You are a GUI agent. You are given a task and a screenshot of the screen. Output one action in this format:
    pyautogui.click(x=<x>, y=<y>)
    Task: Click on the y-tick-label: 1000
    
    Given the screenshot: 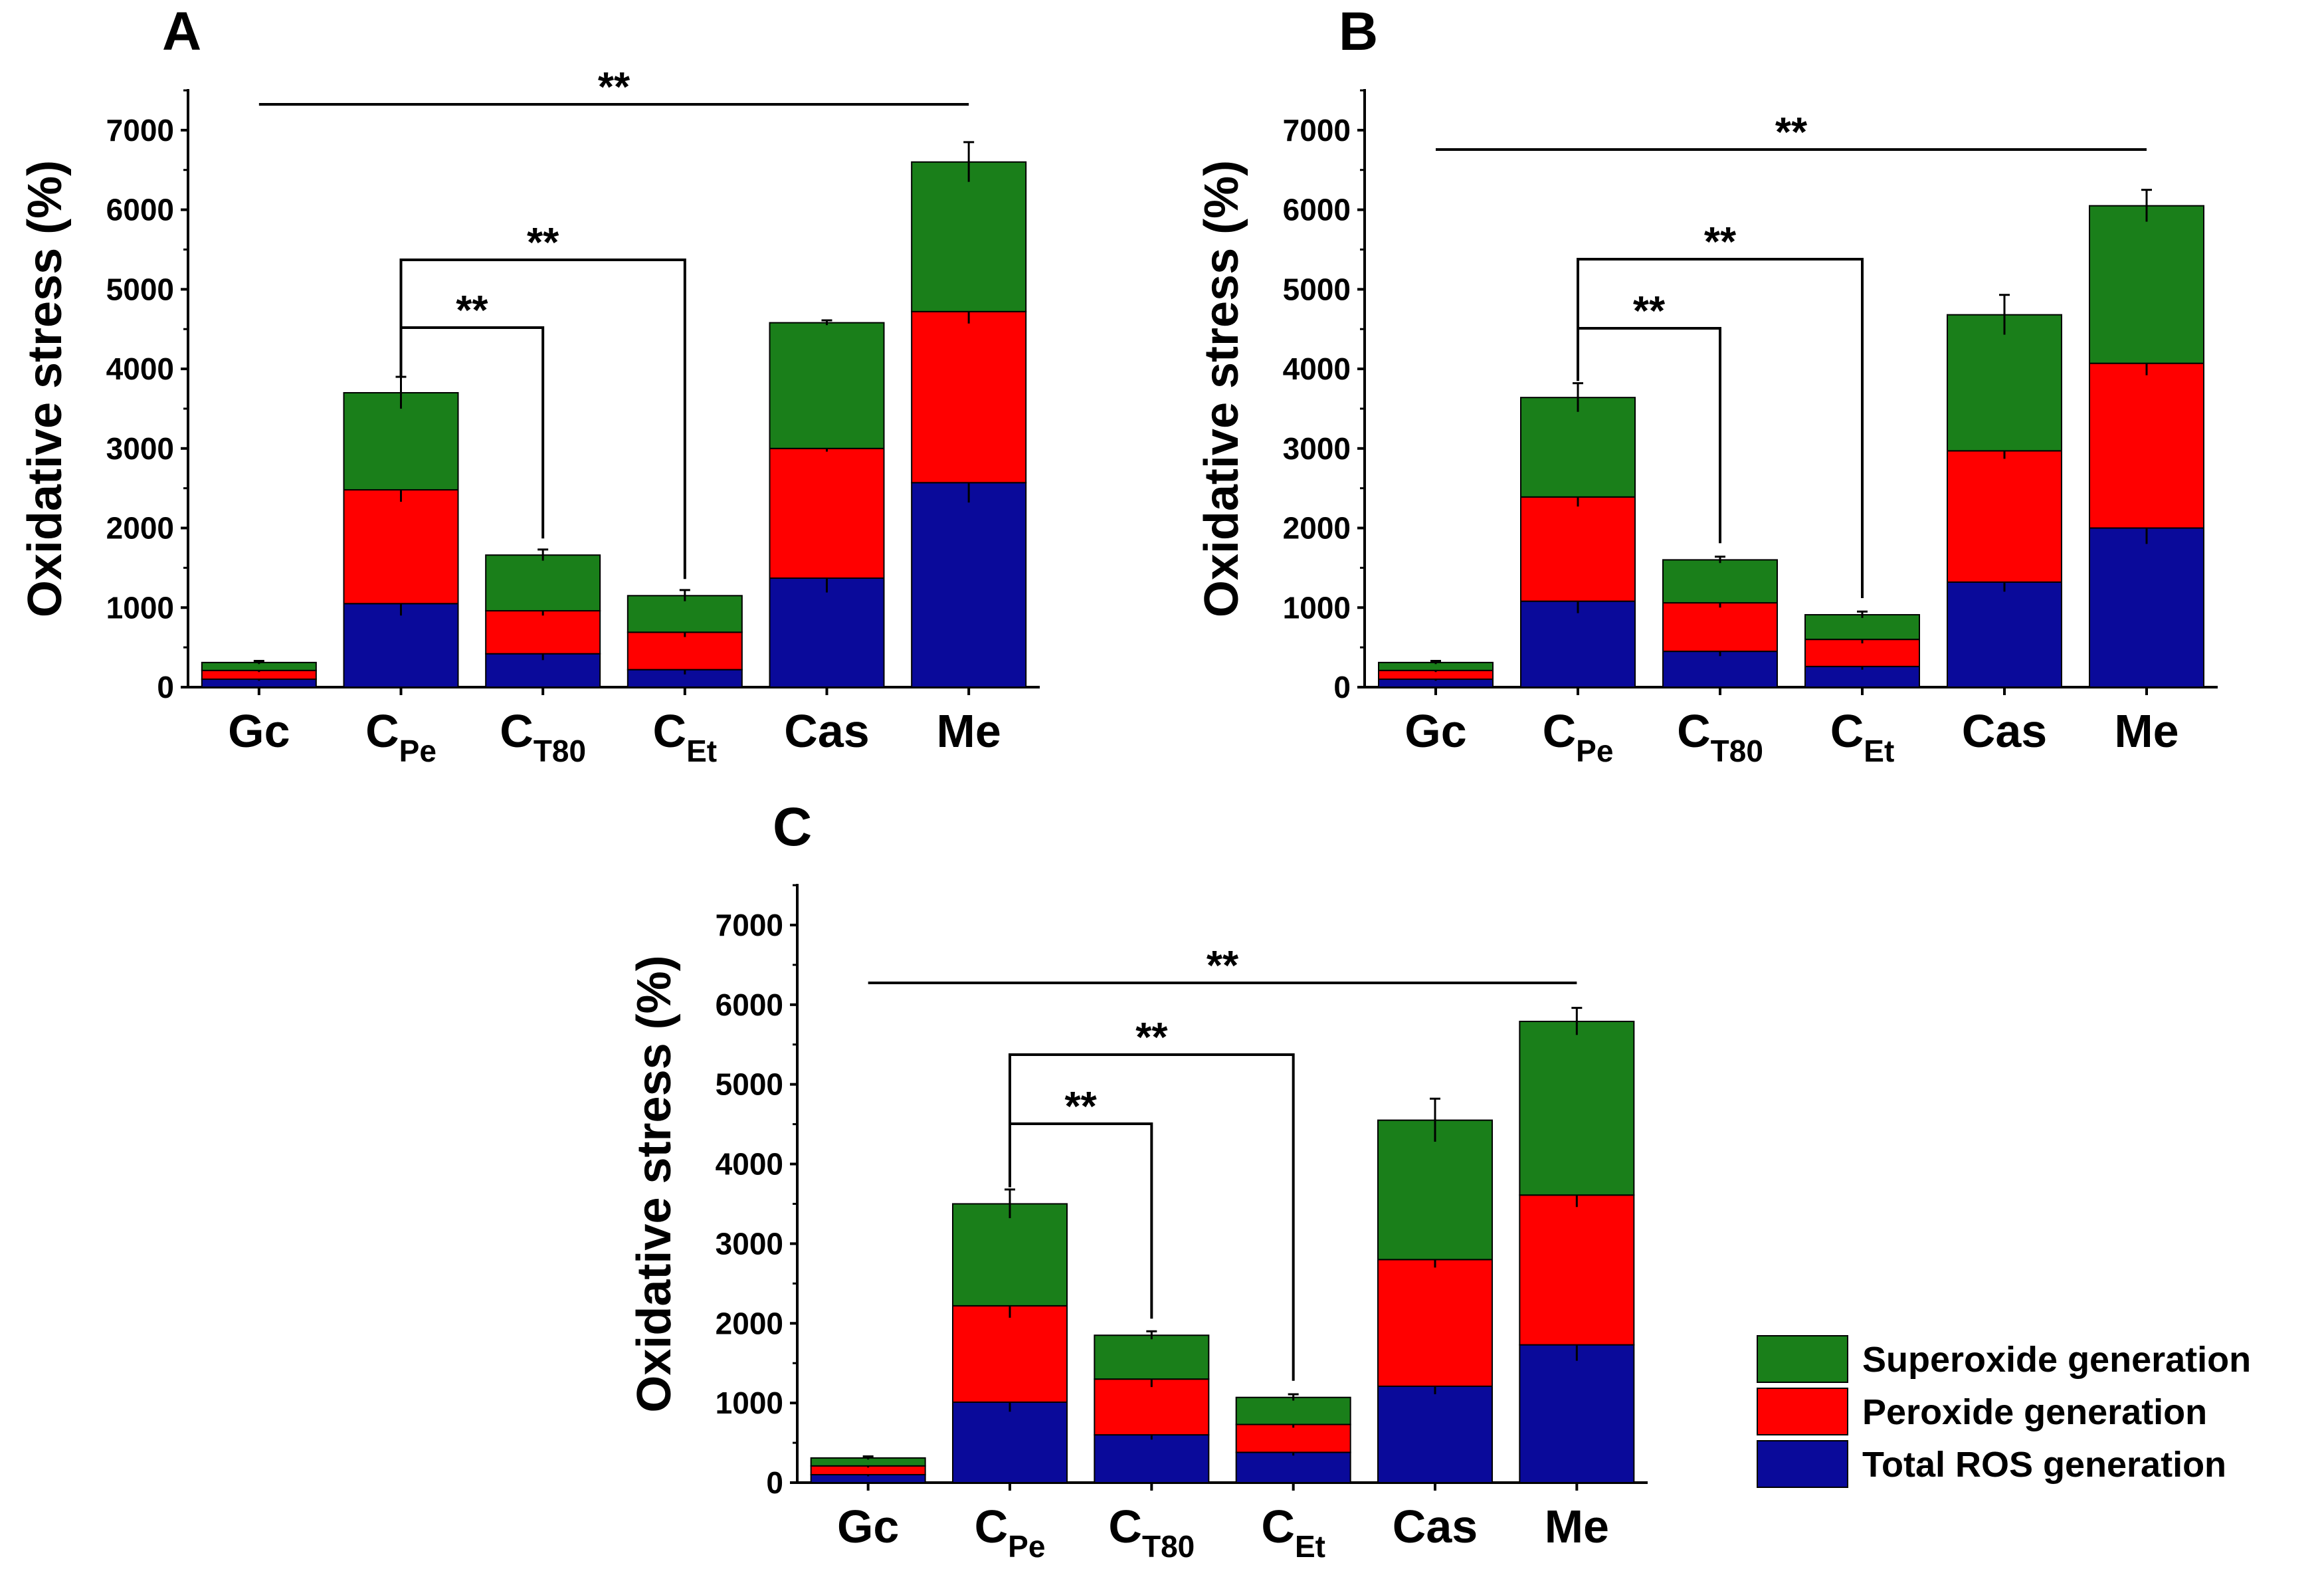 What is the action you would take?
    pyautogui.click(x=1317, y=607)
    